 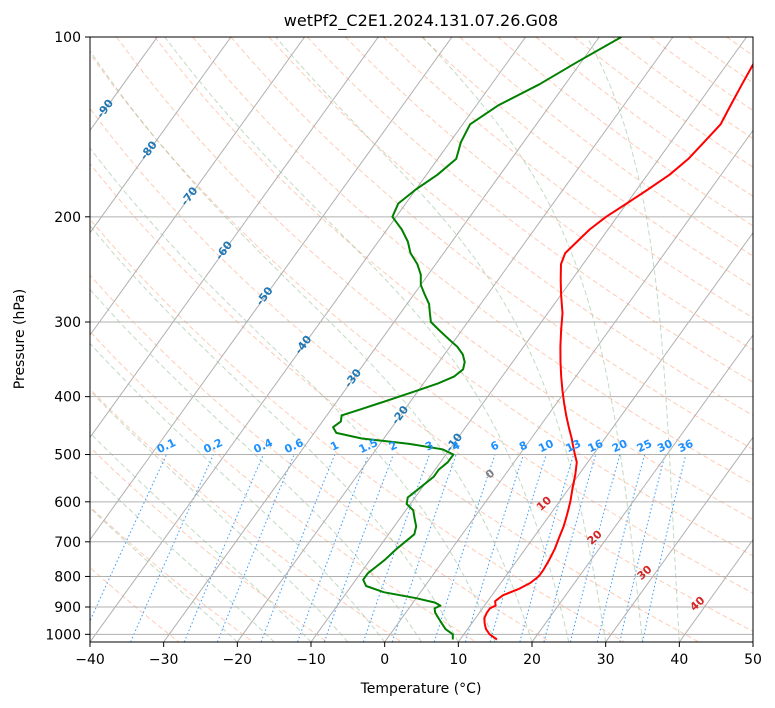 What do you see at coordinates (67, 398) in the screenshot?
I see `y-tick-label: 400` at bounding box center [67, 398].